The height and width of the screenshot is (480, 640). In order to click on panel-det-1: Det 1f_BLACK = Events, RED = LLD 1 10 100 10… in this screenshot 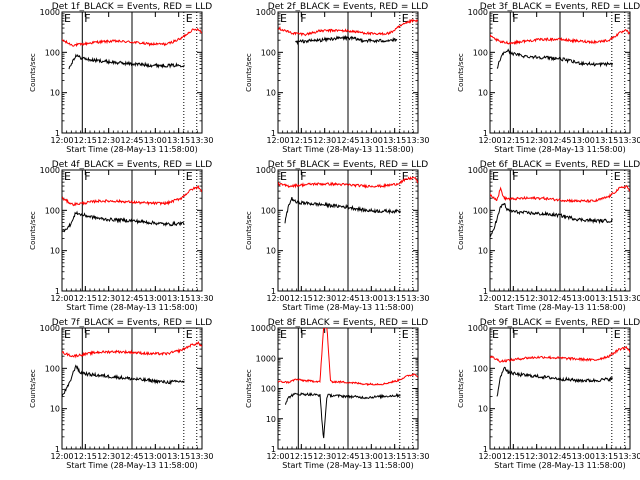, I will do `click(121, 78)`.